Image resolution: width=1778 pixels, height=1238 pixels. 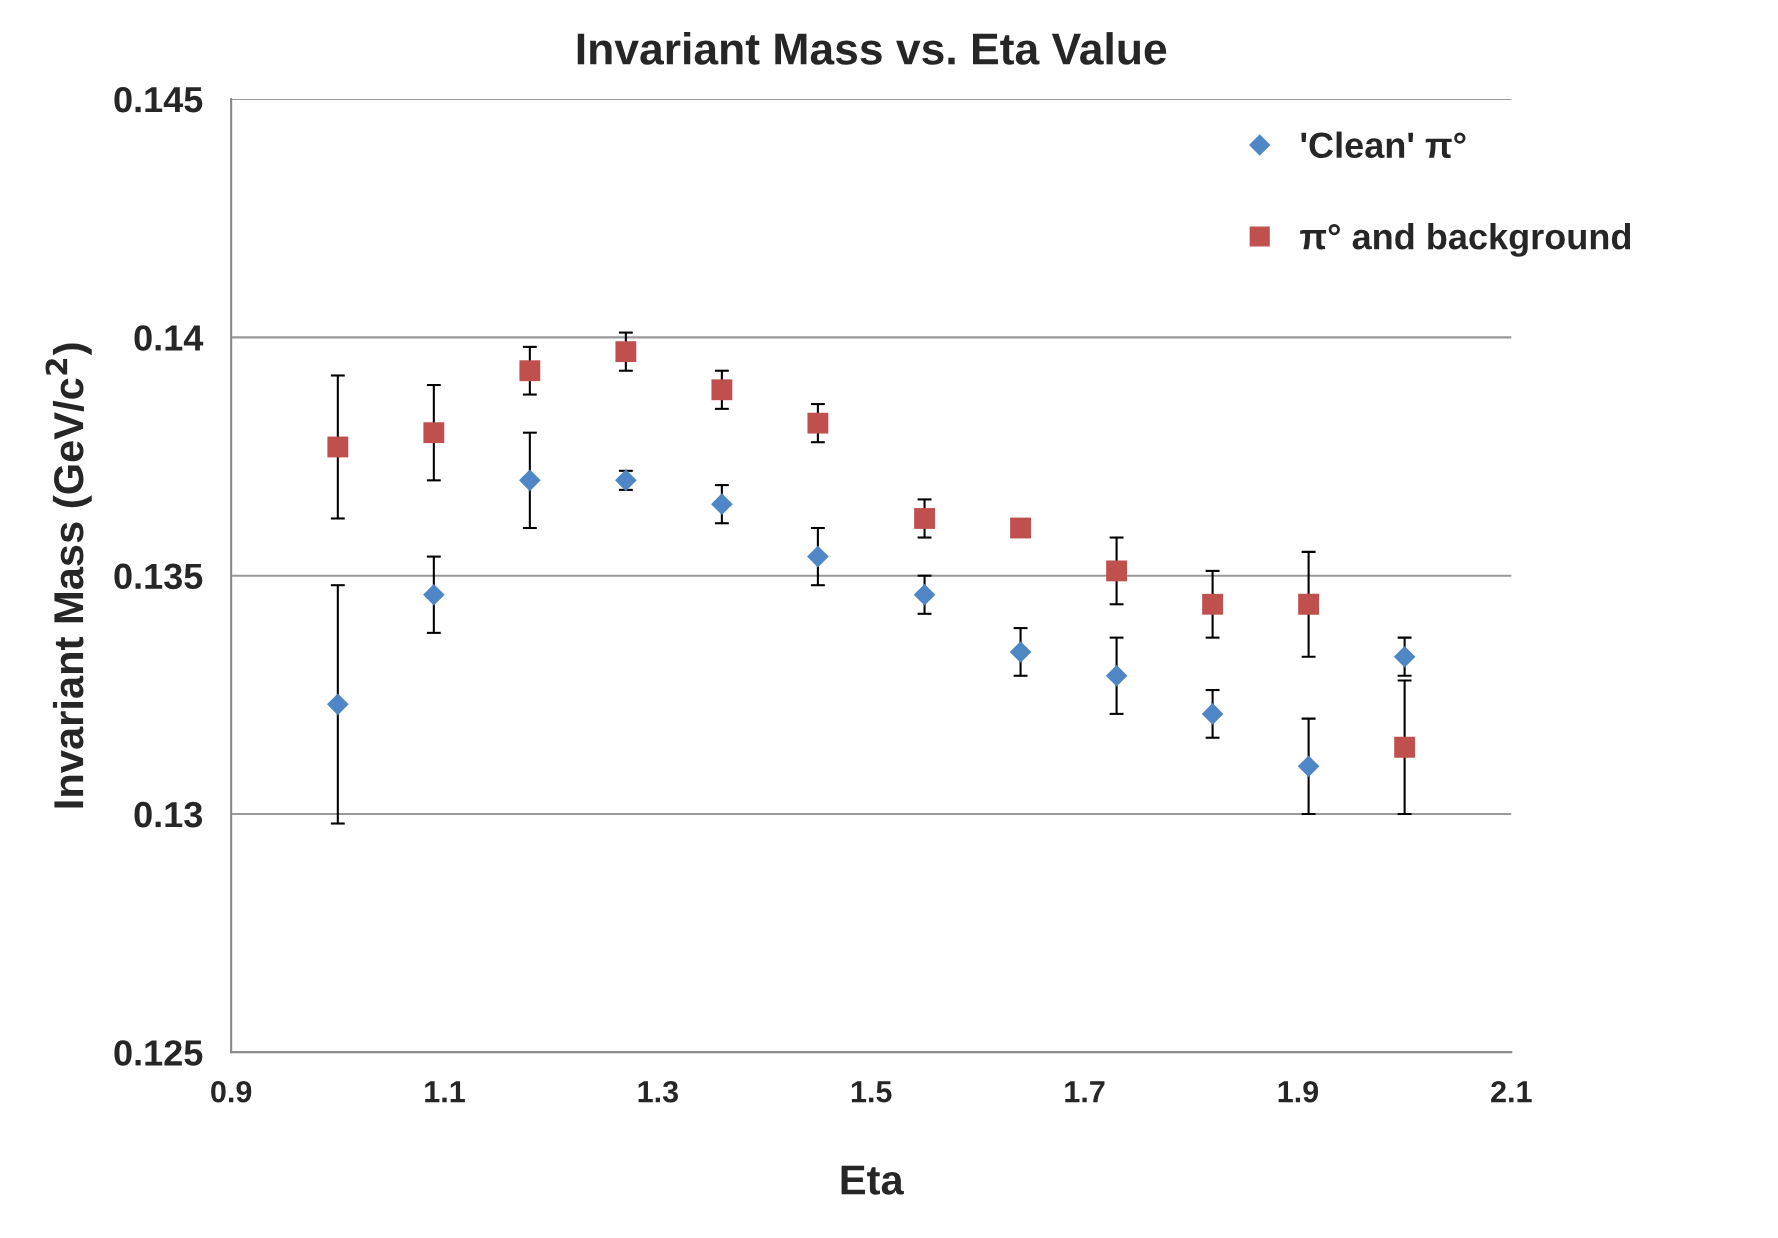 I want to click on x-tick-label: 0.9, so click(x=231, y=1091).